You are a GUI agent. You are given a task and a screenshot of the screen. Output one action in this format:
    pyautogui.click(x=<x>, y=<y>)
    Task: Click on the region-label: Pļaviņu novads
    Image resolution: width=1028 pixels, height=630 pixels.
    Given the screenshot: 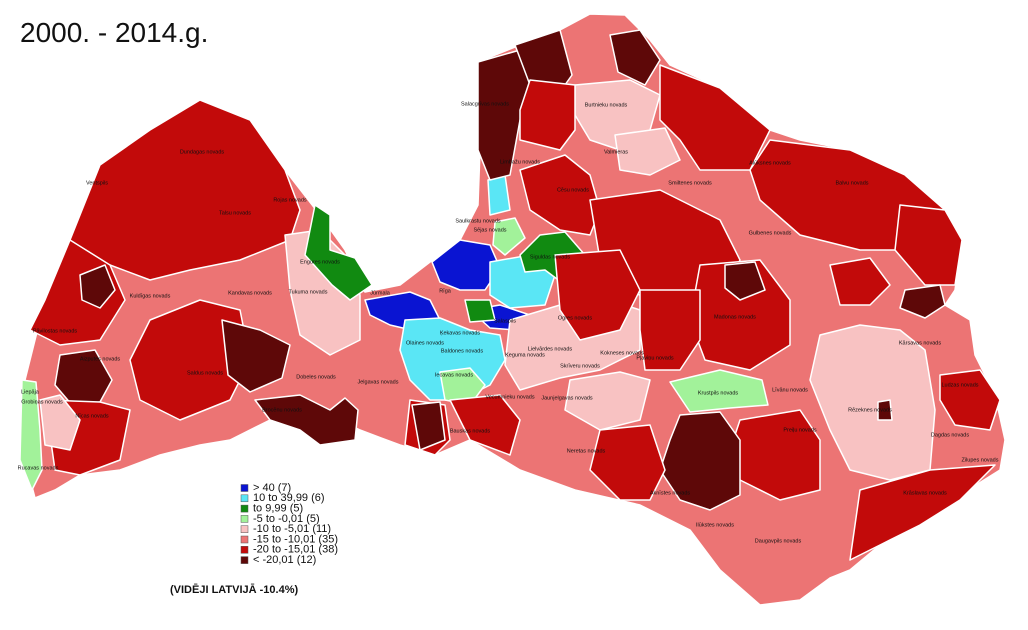 What is the action you would take?
    pyautogui.click(x=655, y=358)
    